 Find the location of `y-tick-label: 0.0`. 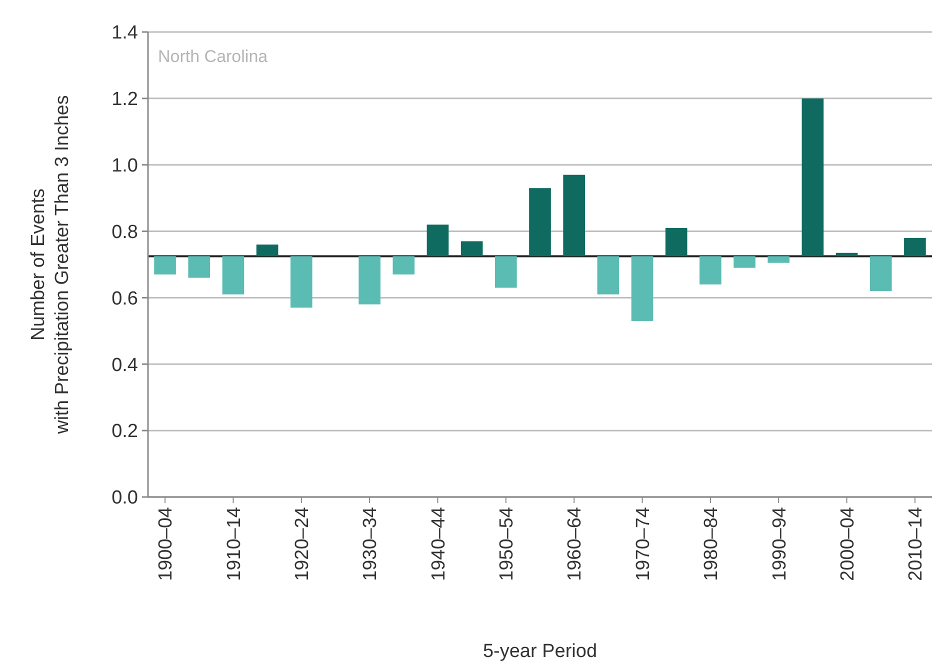

y-tick-label: 0.0 is located at coordinates (125, 498).